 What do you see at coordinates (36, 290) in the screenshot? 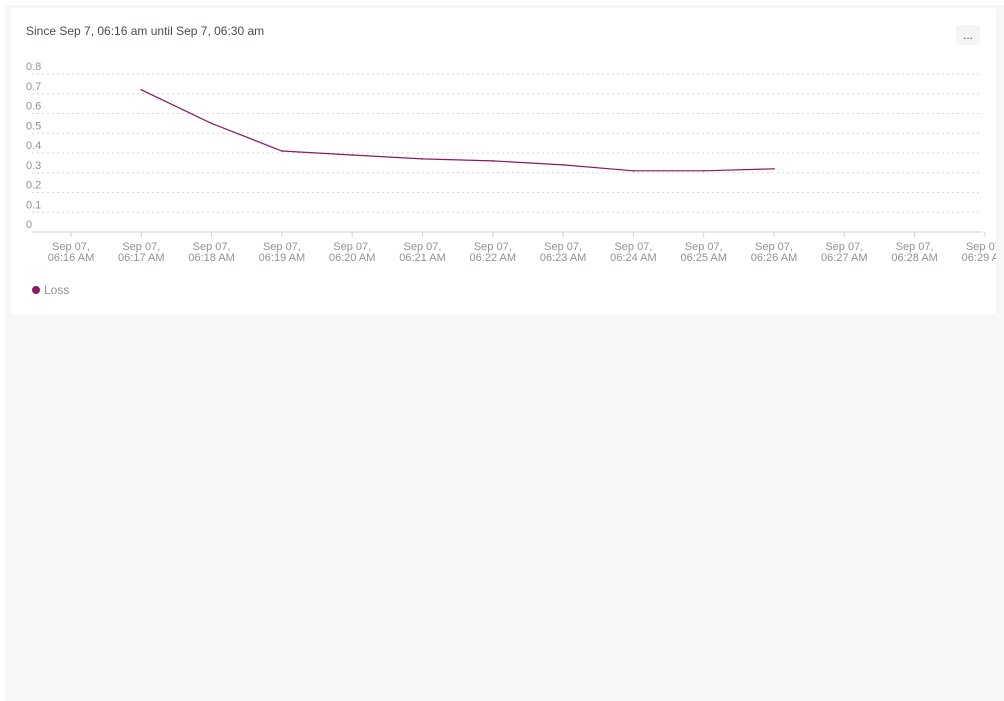
I see `legend-dot-loss` at bounding box center [36, 290].